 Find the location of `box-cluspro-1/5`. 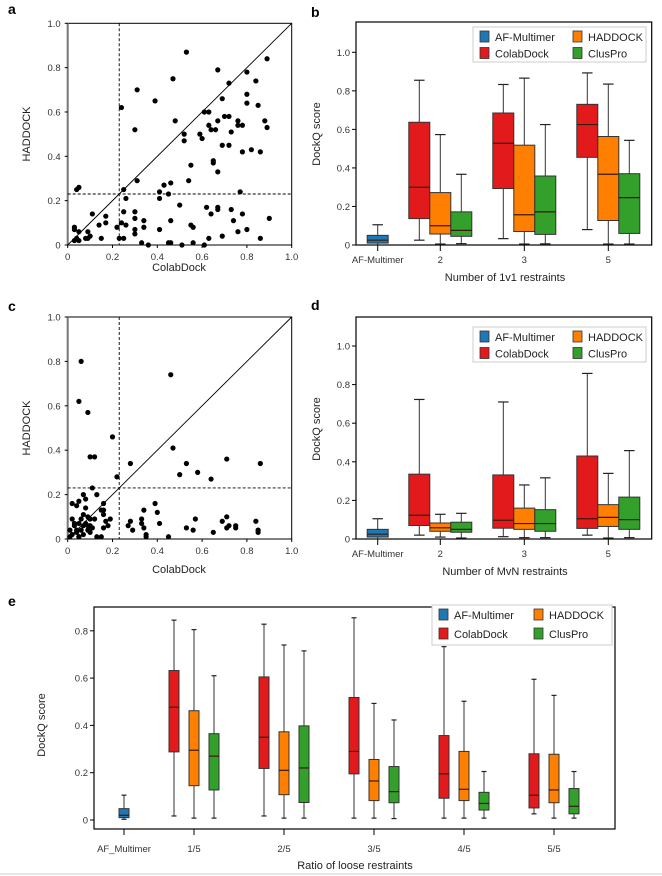

box-cluspro-1/5 is located at coordinates (214, 747).